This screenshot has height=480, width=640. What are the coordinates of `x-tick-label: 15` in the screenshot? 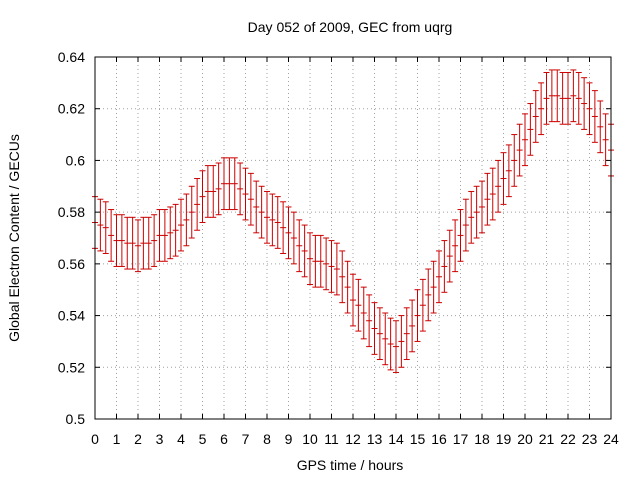 It's located at (418, 439).